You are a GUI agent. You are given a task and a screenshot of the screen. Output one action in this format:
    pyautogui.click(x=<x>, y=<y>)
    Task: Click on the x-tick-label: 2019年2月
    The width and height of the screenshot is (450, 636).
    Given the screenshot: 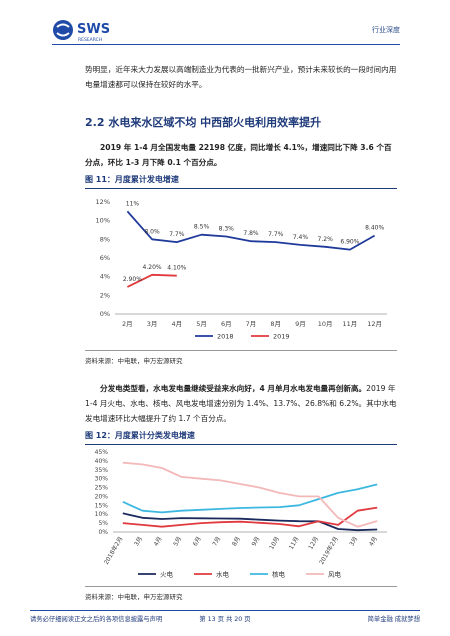 What is the action you would take?
    pyautogui.click(x=328, y=550)
    